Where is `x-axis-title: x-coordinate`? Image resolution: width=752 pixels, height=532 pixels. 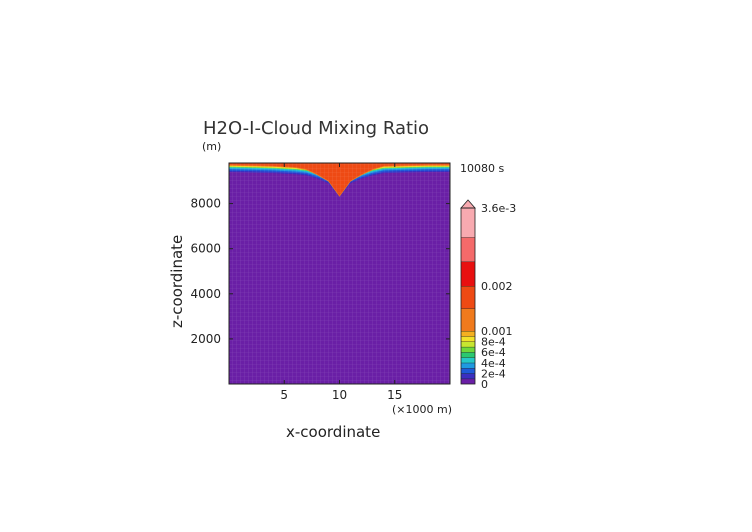 x-axis-title: x-coordinate is located at coordinates (333, 432).